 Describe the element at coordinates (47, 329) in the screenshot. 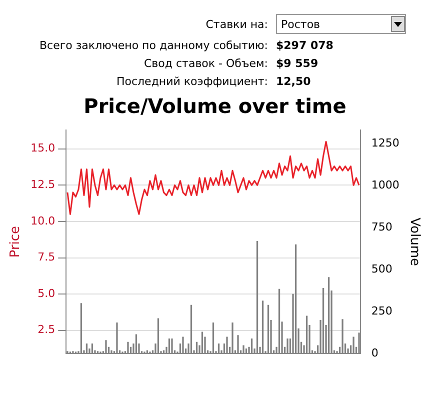

I see `y-tick-label: 2.5` at that location.